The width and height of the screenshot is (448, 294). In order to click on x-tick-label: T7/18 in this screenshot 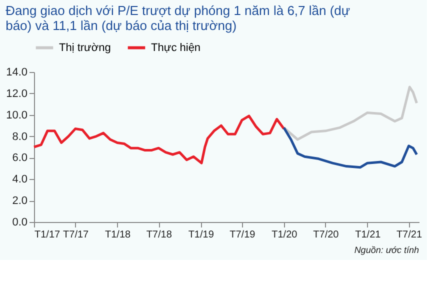, I will do `click(159, 235)`.